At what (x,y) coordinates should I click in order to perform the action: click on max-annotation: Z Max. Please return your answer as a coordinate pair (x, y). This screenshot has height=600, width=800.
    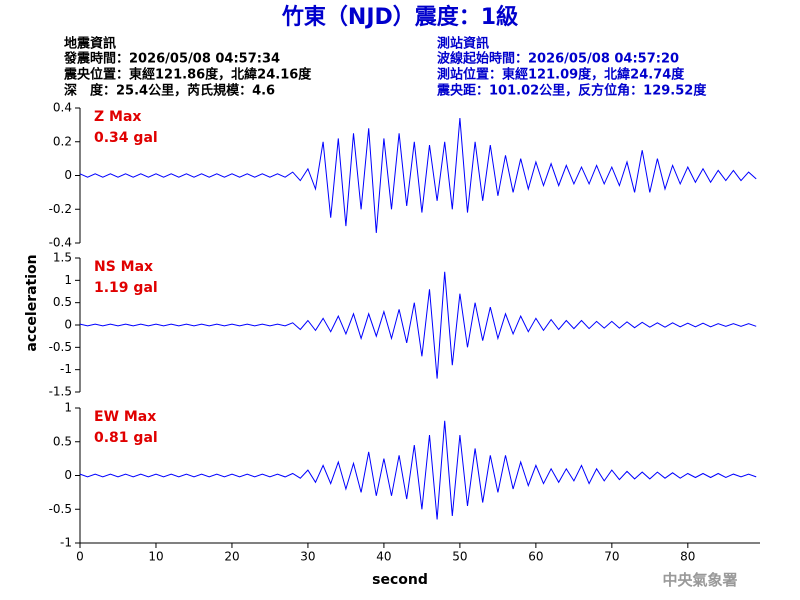
    Looking at the image, I should click on (117, 117).